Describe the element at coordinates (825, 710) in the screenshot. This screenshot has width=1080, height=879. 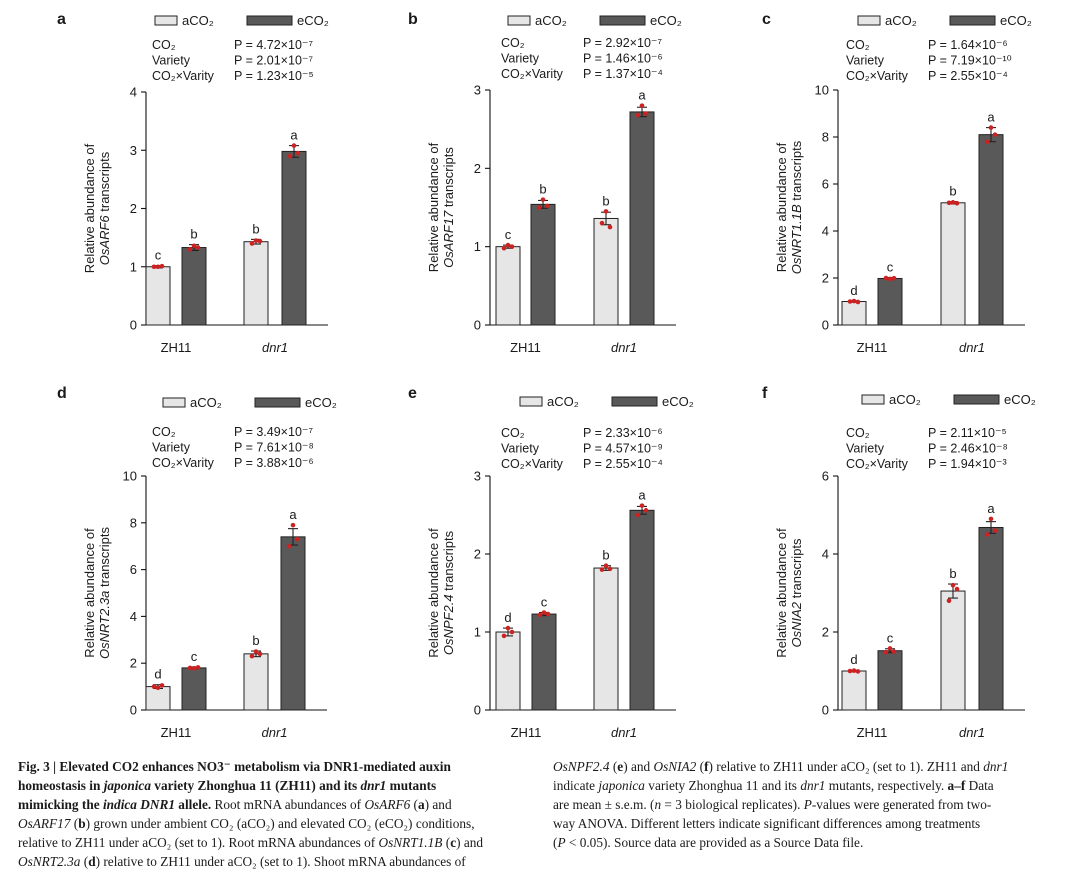
I see `y-tick-label: 0` at that location.